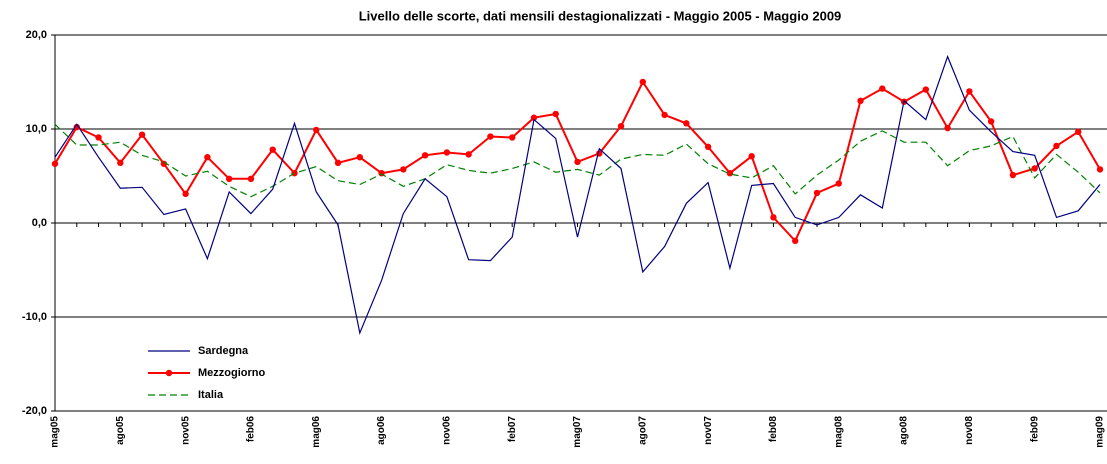 Image resolution: width=1107 pixels, height=464 pixels. I want to click on x-tick-label: nov06, so click(447, 430).